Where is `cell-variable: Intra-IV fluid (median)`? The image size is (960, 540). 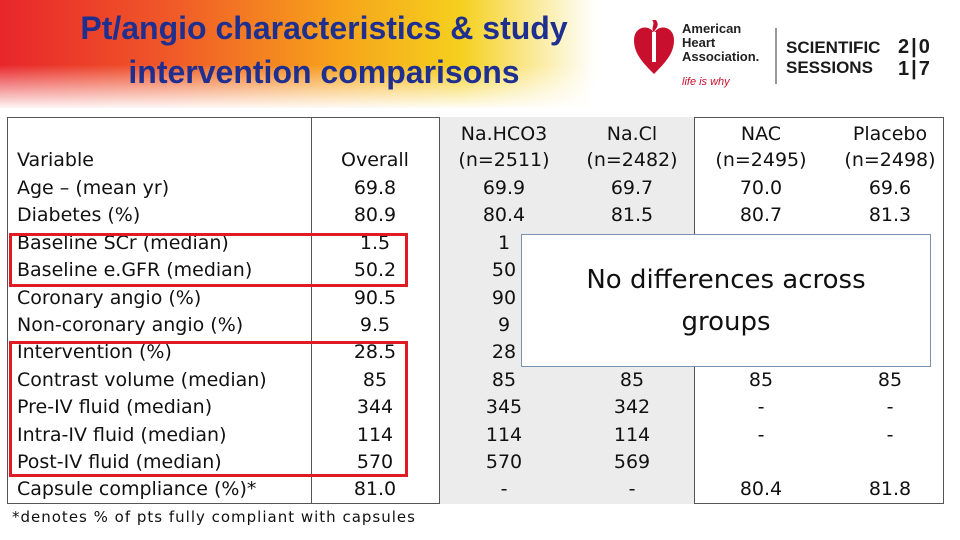 cell-variable: Intra-IV fluid (median) is located at coordinates (122, 434).